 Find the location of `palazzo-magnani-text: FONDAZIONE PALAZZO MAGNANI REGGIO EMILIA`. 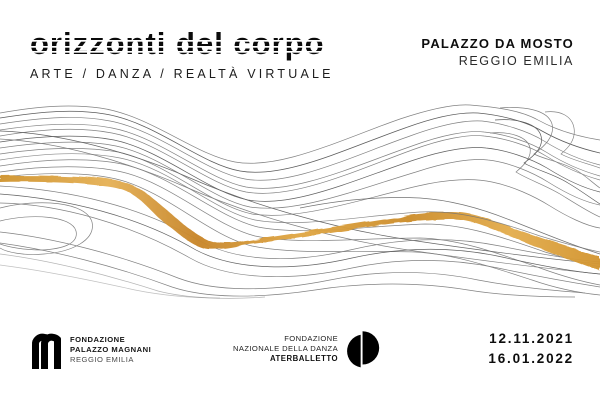

palazzo-magnani-text: FONDAZIONE PALAZZO MAGNANI REGGIO EMILIA is located at coordinates (110, 349).